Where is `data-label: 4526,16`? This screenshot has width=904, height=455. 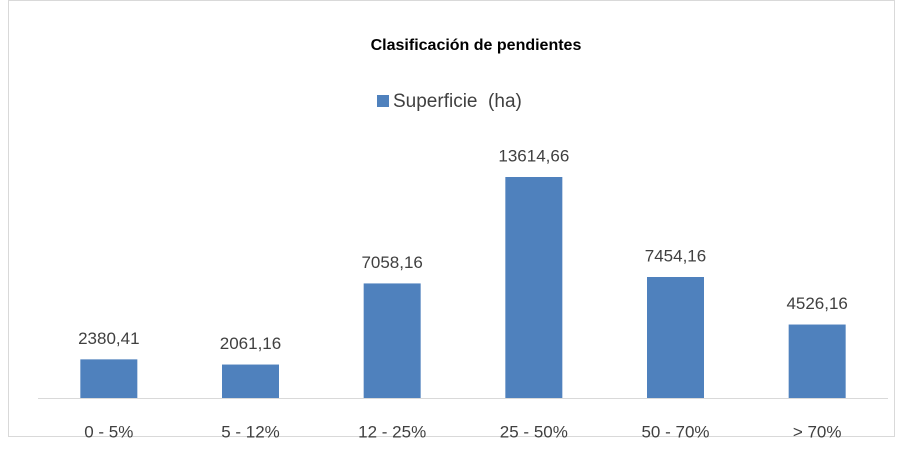 data-label: 4526,16 is located at coordinates (816, 303).